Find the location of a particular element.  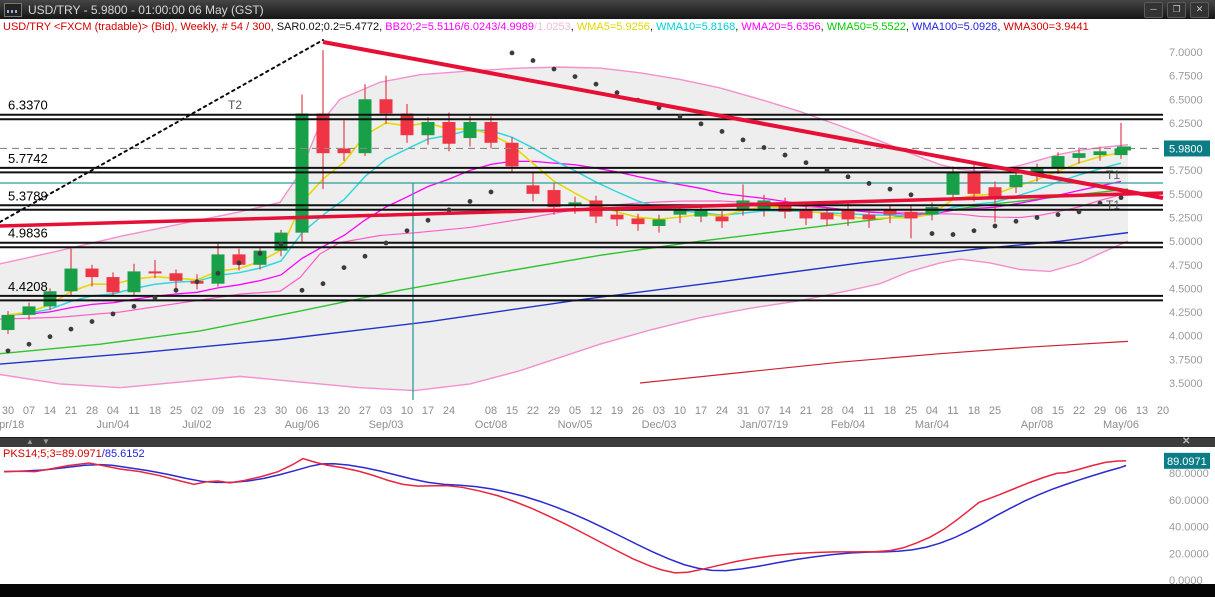

date-axis-day-tick: 09 is located at coordinates (218, 411).